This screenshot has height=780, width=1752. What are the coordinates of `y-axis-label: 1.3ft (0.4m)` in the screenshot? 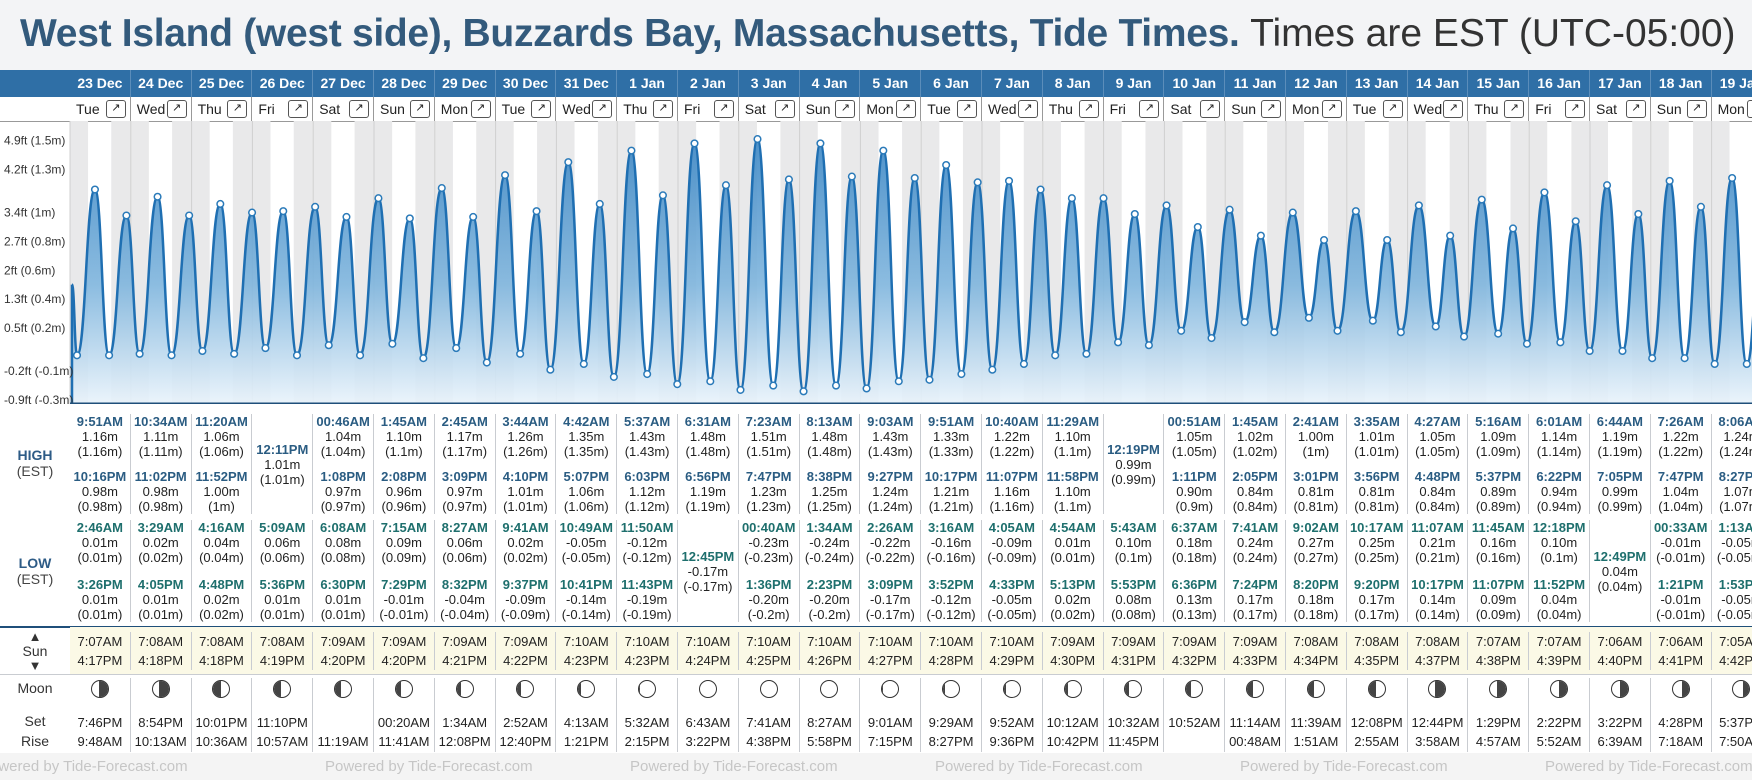 It's located at (34, 299).